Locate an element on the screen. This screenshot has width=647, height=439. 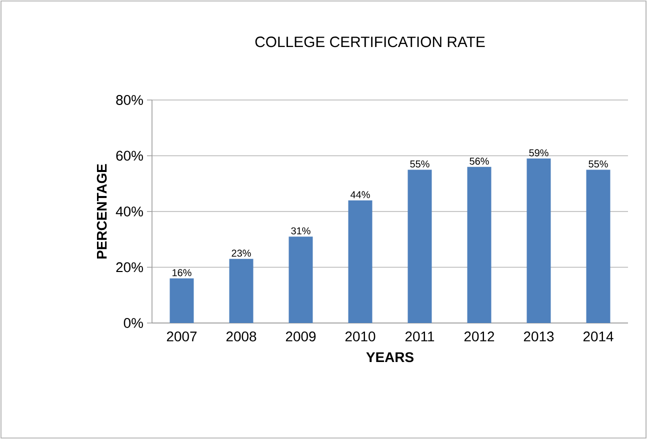
data-label: 44% is located at coordinates (360, 194).